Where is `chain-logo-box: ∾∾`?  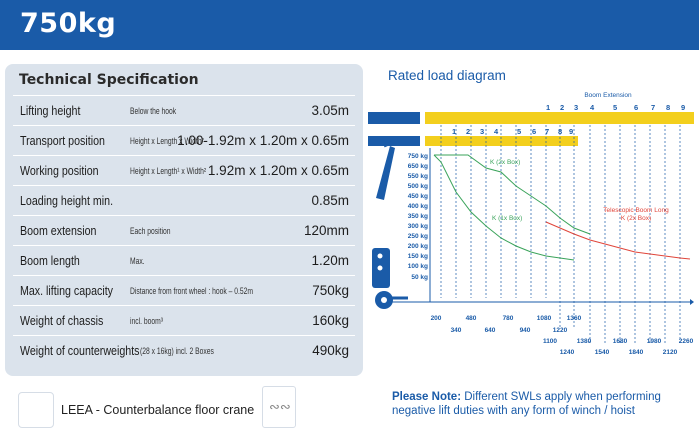 chain-logo-box: ∾∾ is located at coordinates (279, 407).